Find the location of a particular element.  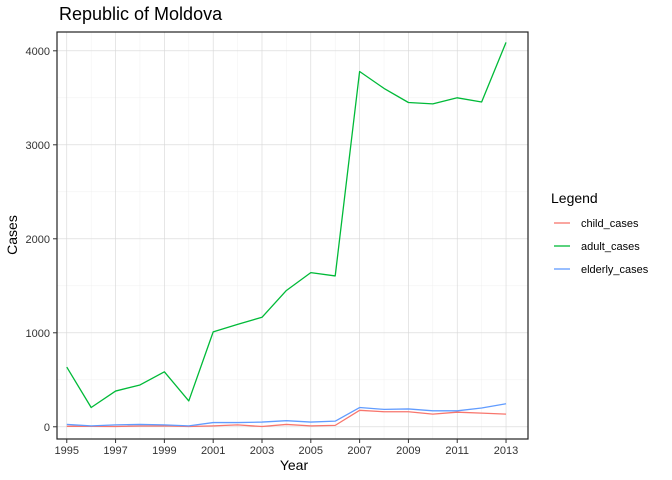

chart-title: Republic of Moldova is located at coordinates (141, 14).